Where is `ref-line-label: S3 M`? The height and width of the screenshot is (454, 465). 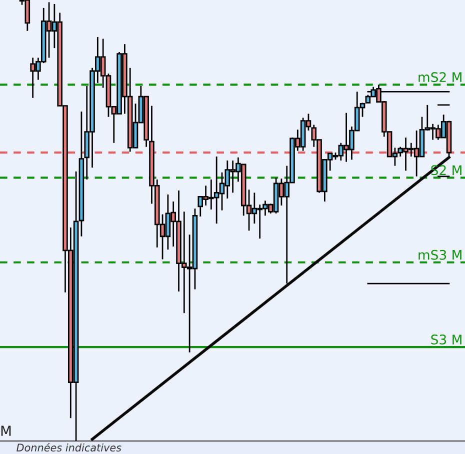 ref-line-label: S3 M is located at coordinates (446, 339).